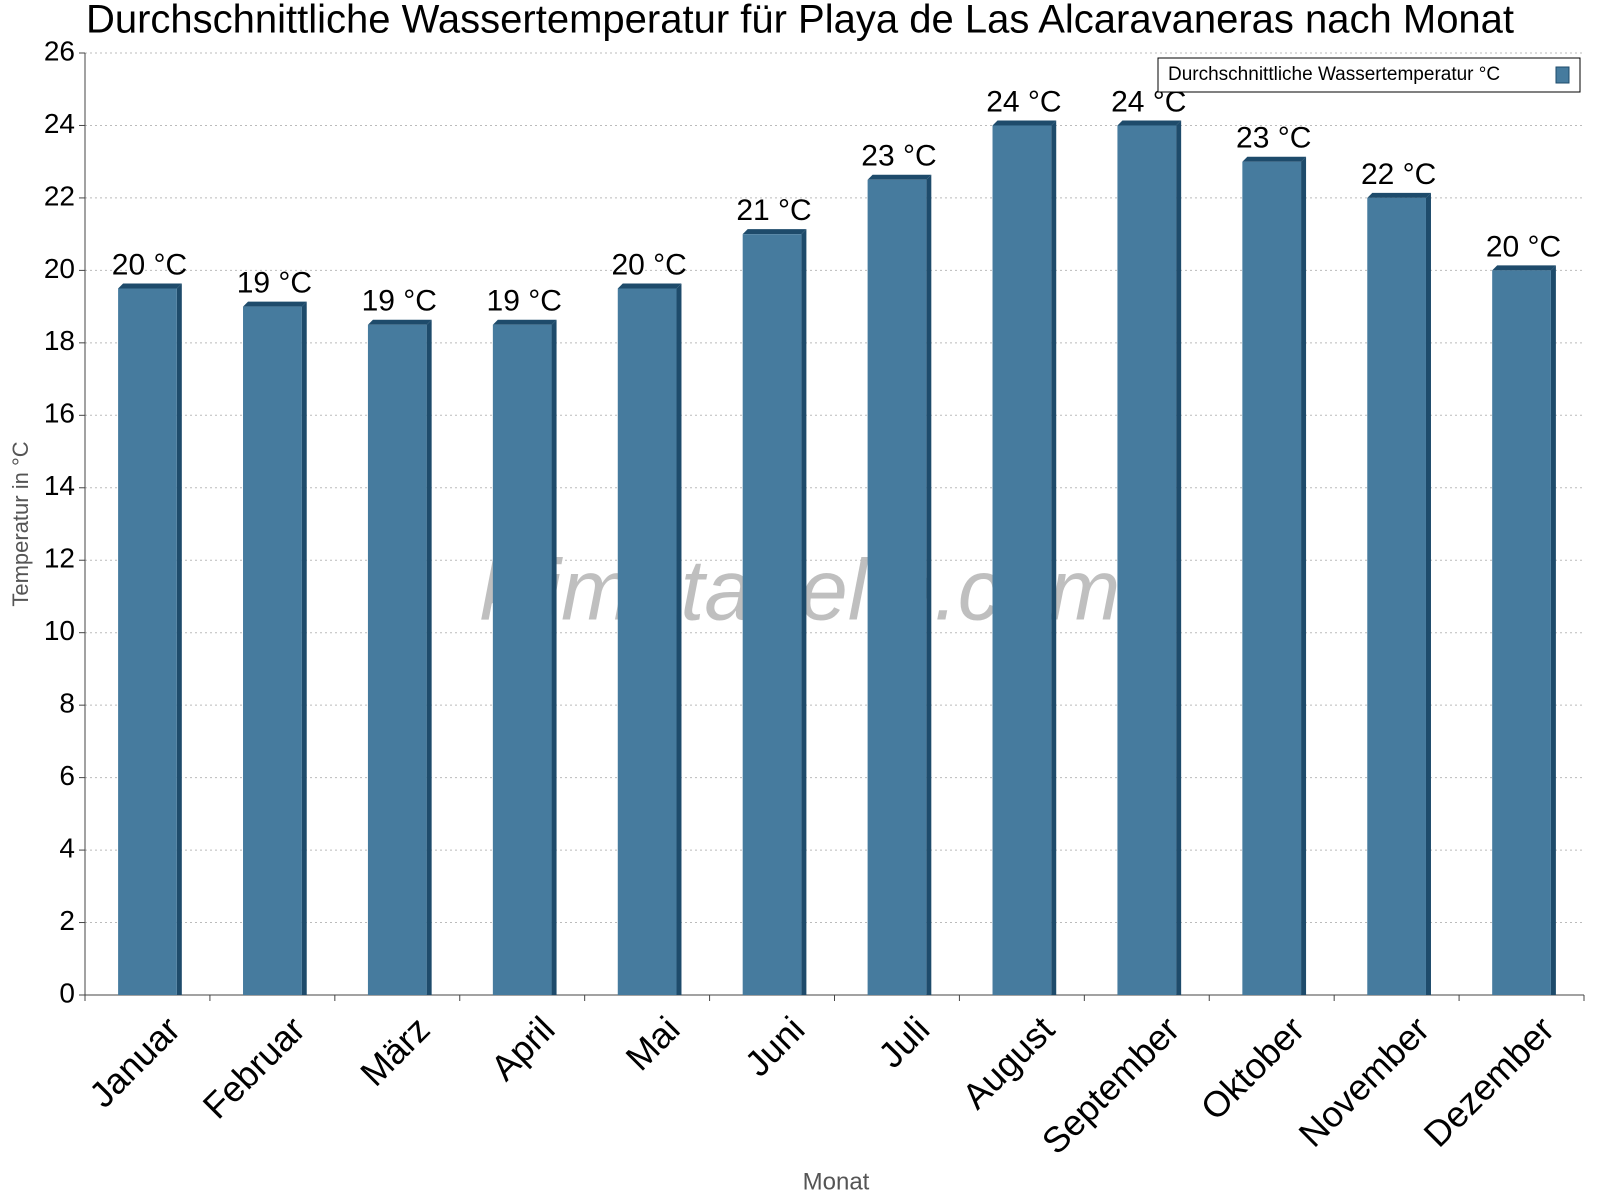 The width and height of the screenshot is (1600, 1200). I want to click on y-tick-label: 24, so click(59, 123).